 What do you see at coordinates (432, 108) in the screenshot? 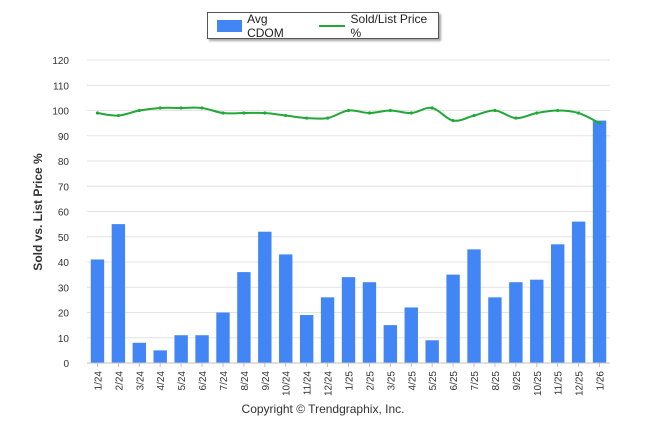
I see `line-point-5/25` at bounding box center [432, 108].